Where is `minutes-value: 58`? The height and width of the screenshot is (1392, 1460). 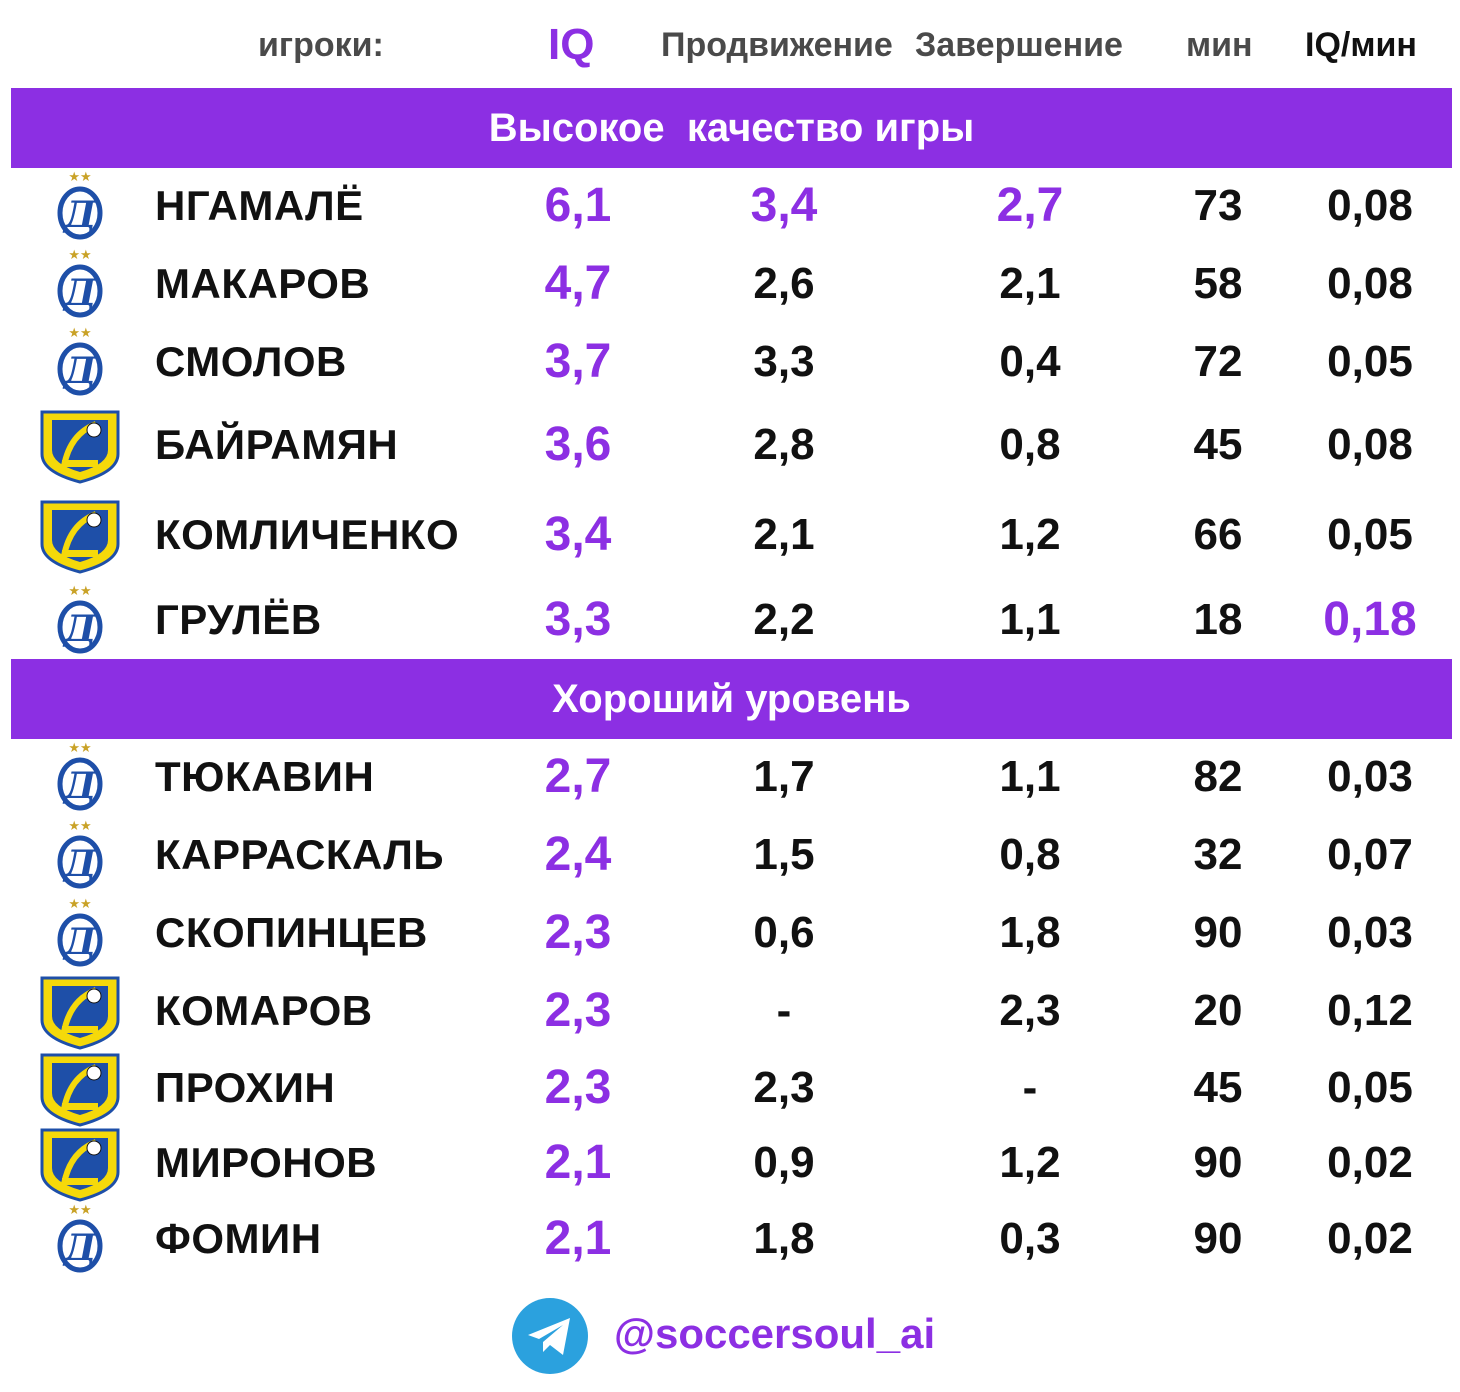 minutes-value: 58 is located at coordinates (1218, 283).